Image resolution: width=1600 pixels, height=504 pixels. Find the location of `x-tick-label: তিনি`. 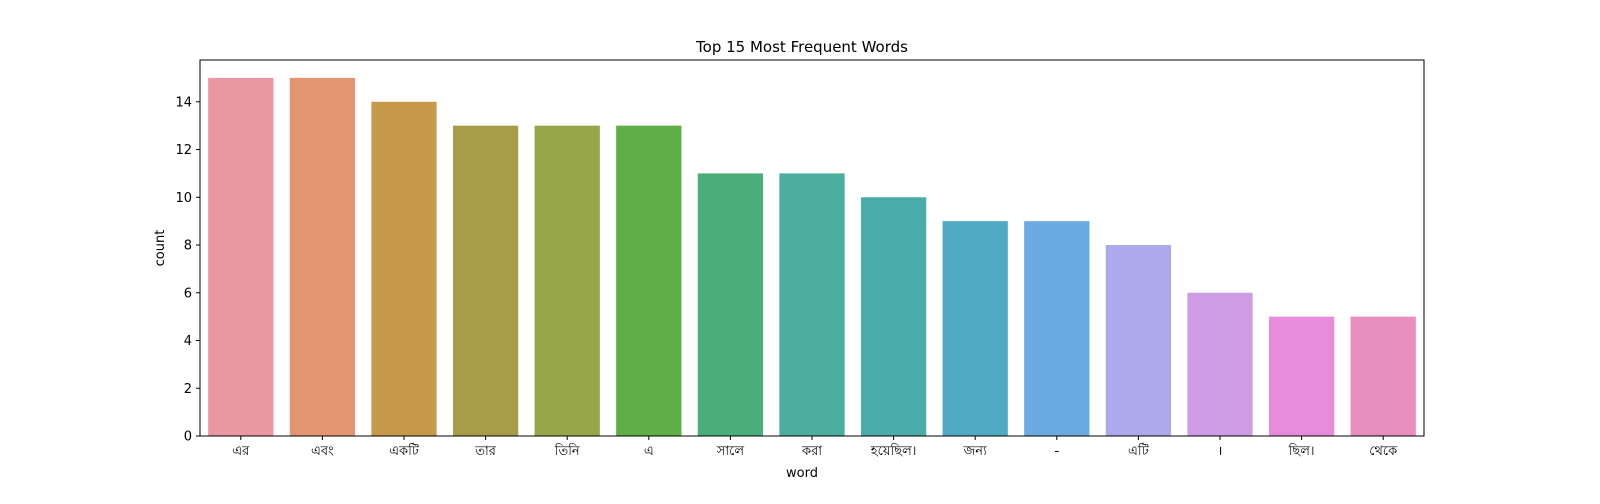

x-tick-label: তিনি is located at coordinates (567, 451).